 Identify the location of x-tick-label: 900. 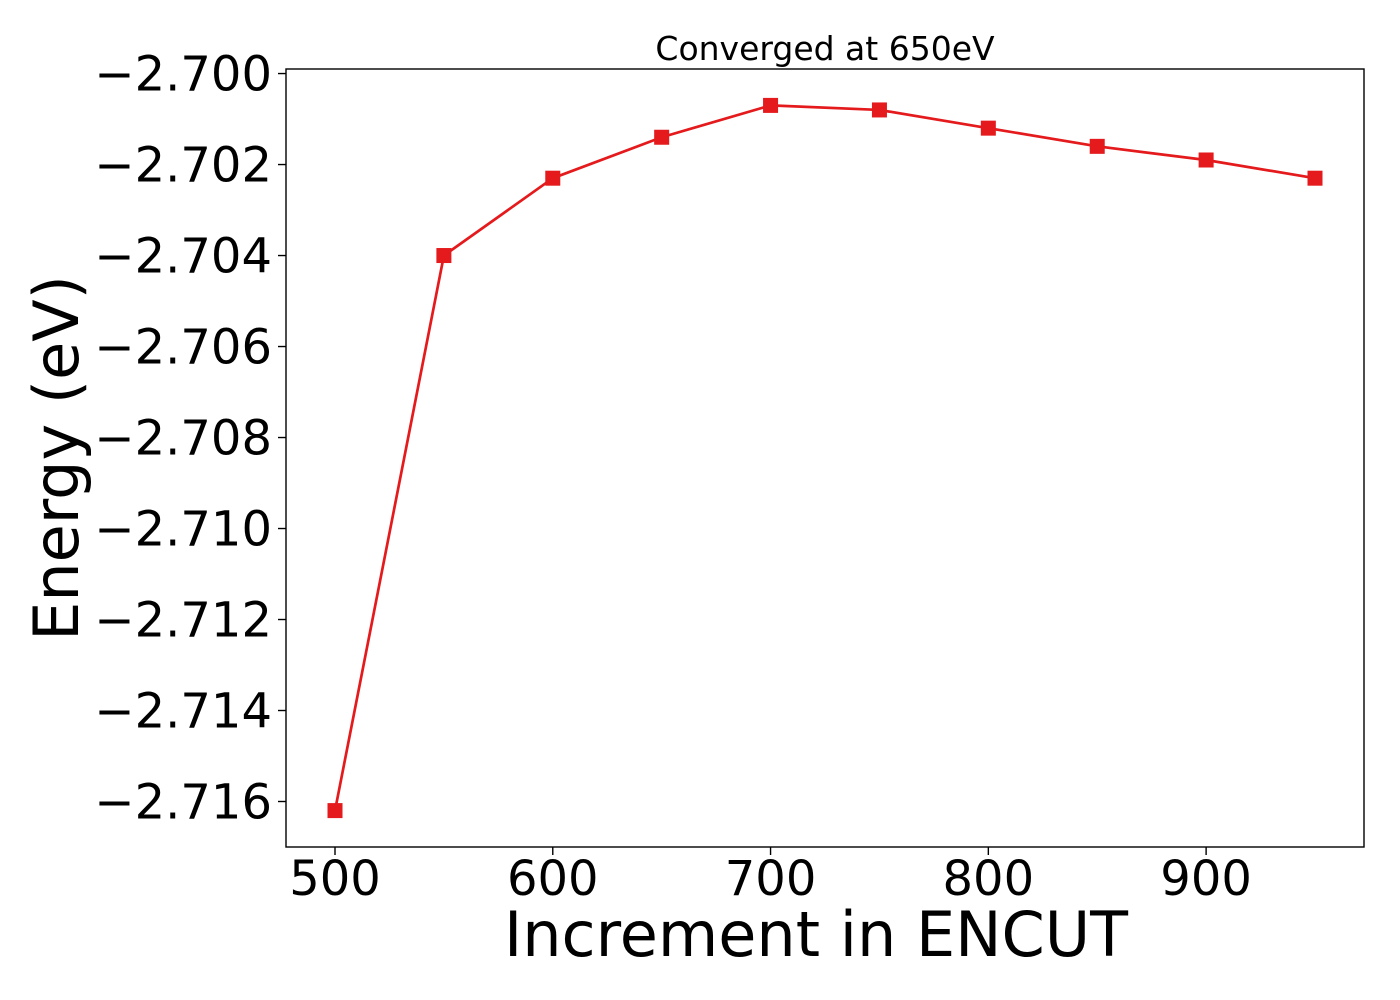
(1206, 879).